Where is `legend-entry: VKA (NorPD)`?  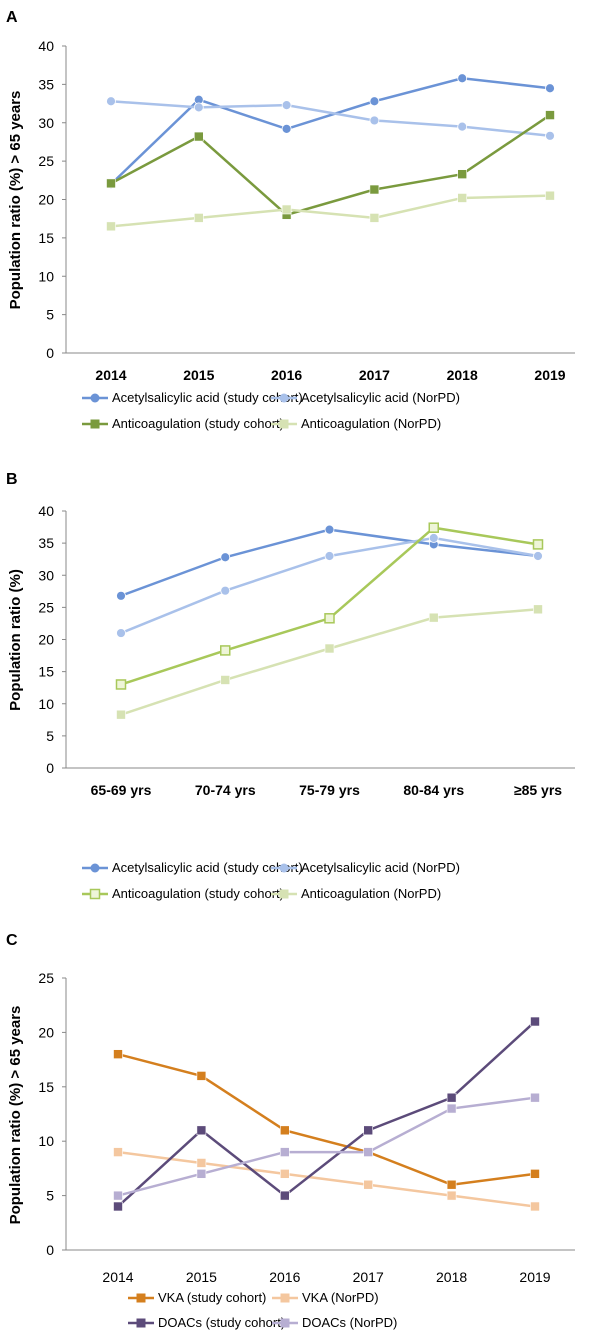 legend-entry: VKA (NorPD) is located at coordinates (325, 1297).